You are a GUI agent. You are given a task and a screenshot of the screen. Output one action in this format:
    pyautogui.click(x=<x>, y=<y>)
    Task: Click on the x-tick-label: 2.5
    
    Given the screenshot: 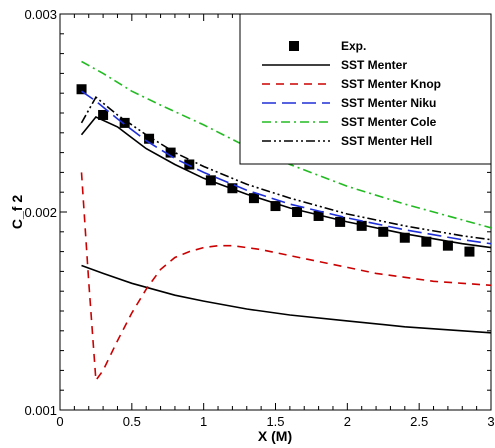 What is the action you would take?
    pyautogui.click(x=419, y=421)
    